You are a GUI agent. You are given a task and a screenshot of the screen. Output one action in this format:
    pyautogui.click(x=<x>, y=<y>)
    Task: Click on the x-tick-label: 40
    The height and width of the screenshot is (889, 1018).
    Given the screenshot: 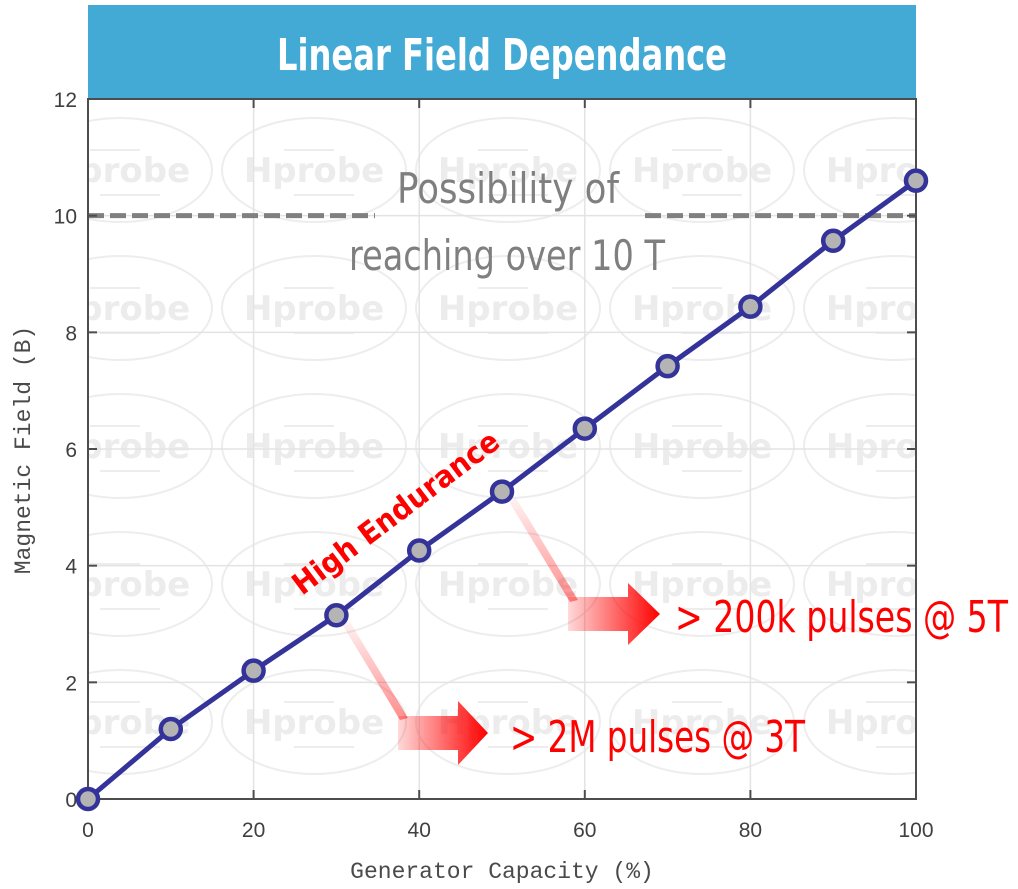 What is the action you would take?
    pyautogui.click(x=419, y=830)
    